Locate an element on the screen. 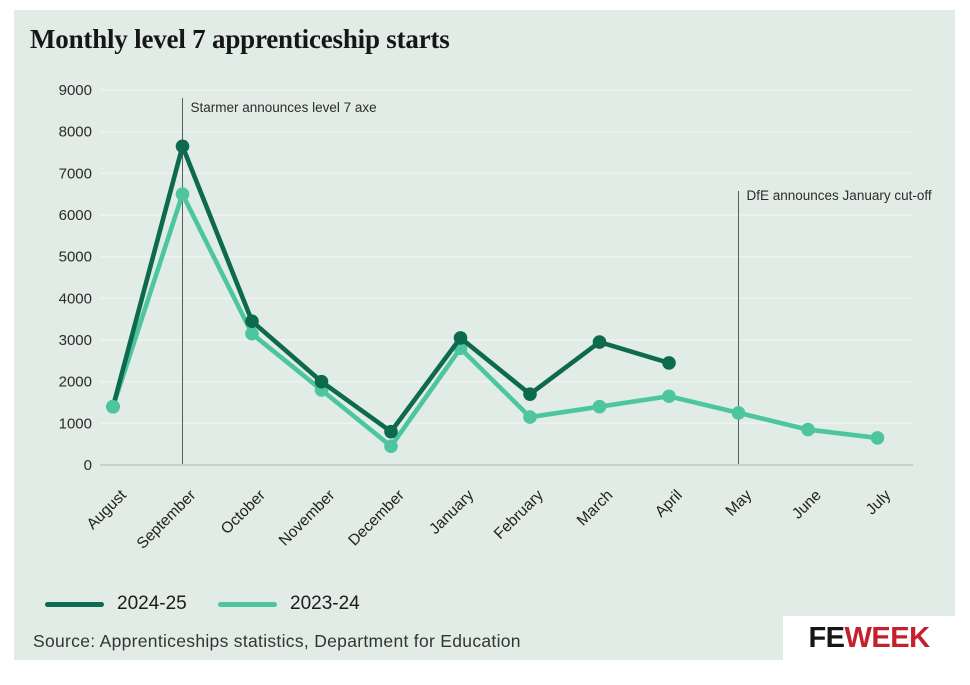 This screenshot has height=685, width=970. month-label: May is located at coordinates (739, 503).